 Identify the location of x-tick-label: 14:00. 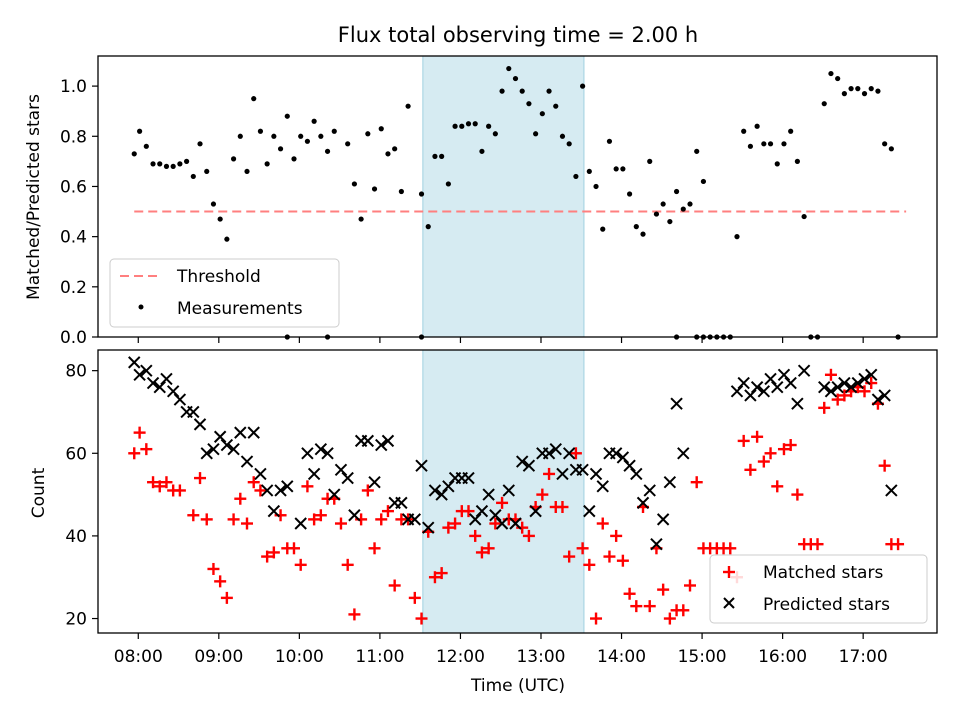
(621, 657).